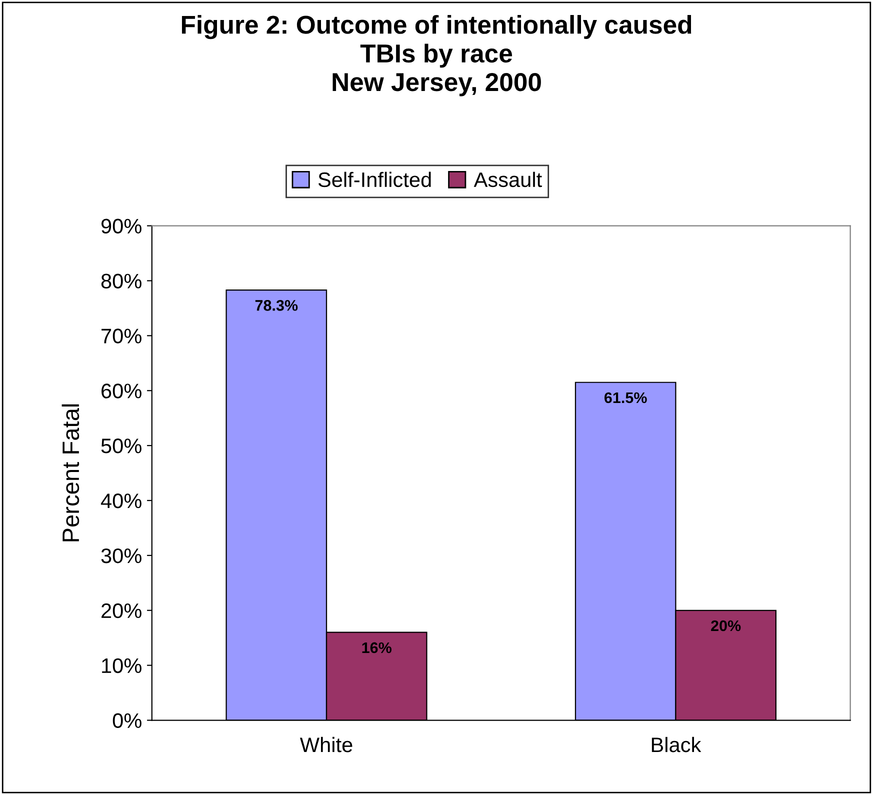  What do you see at coordinates (677, 744) in the screenshot?
I see `x-tick-label: Black` at bounding box center [677, 744].